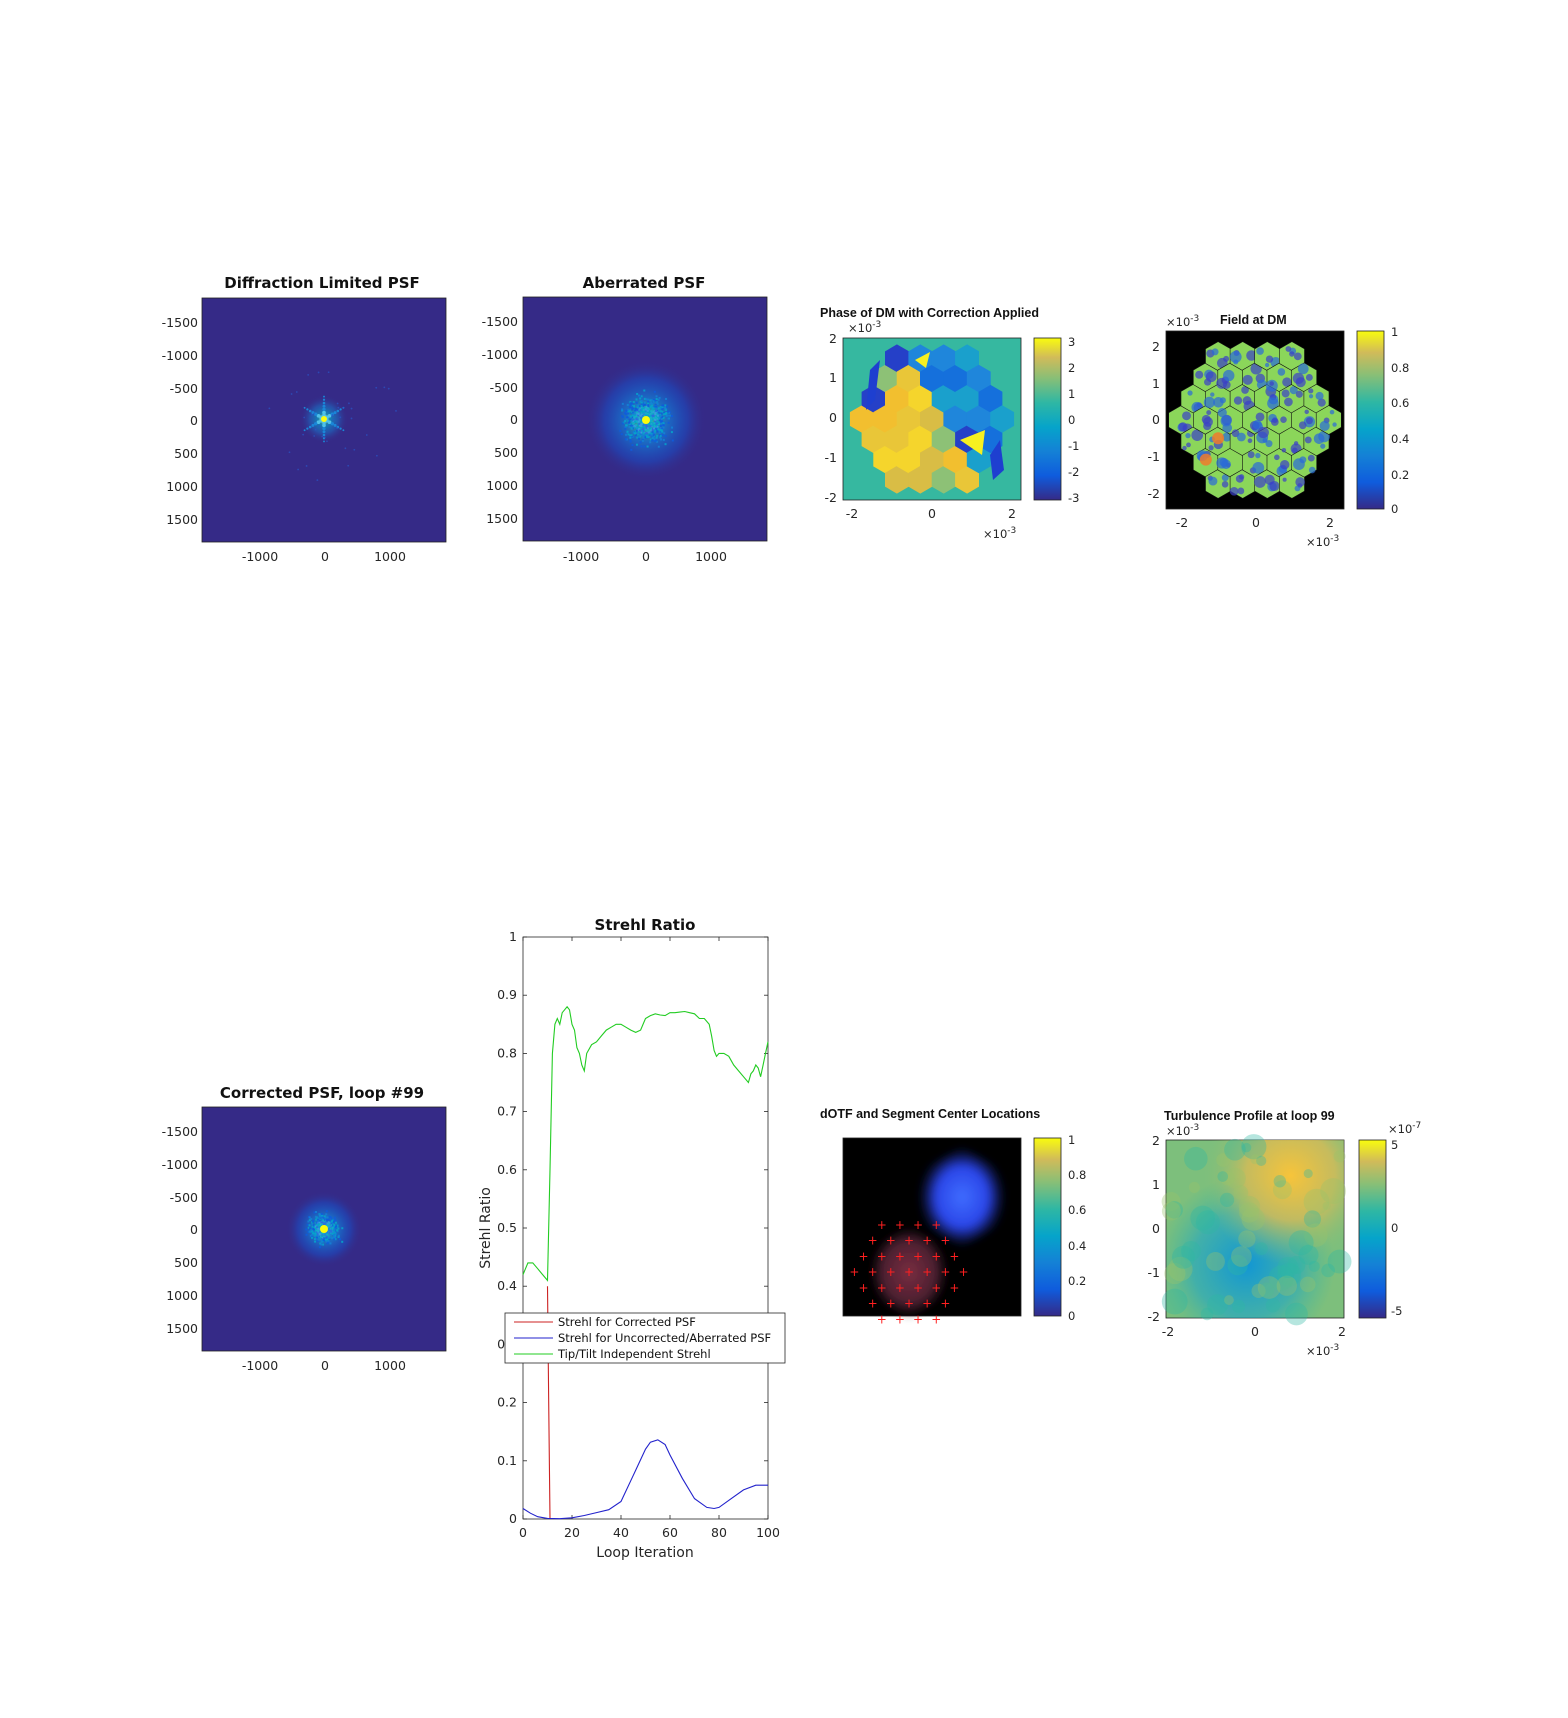  What do you see at coordinates (645, 1479) in the screenshot?
I see `uncorrected-strehl-line` at bounding box center [645, 1479].